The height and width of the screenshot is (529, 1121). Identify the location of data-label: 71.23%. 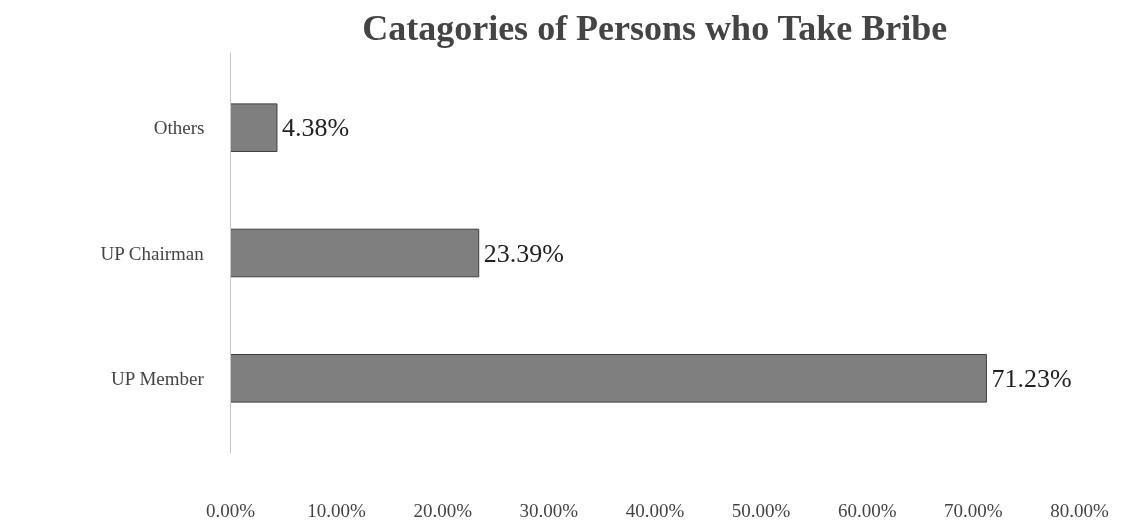
(1031, 378).